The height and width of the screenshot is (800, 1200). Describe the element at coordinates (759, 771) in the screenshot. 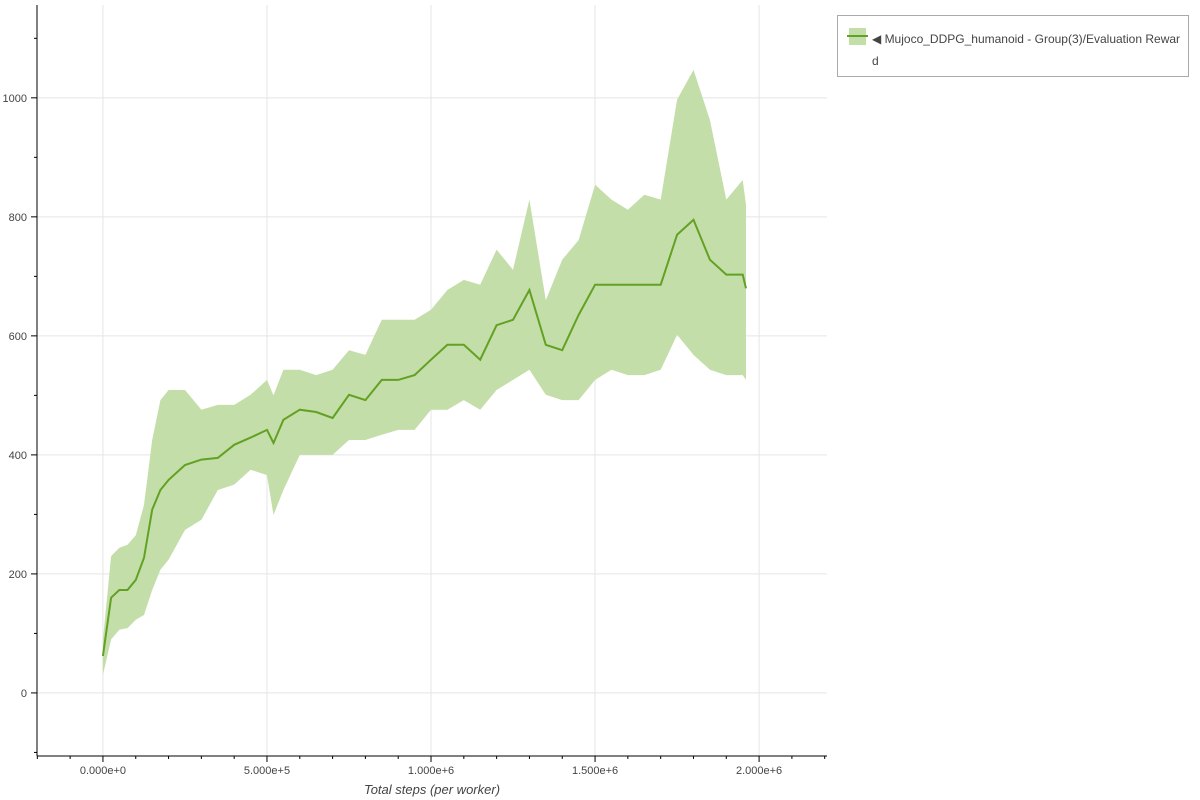

I see `x-tick-label: 2.000e+6` at that location.